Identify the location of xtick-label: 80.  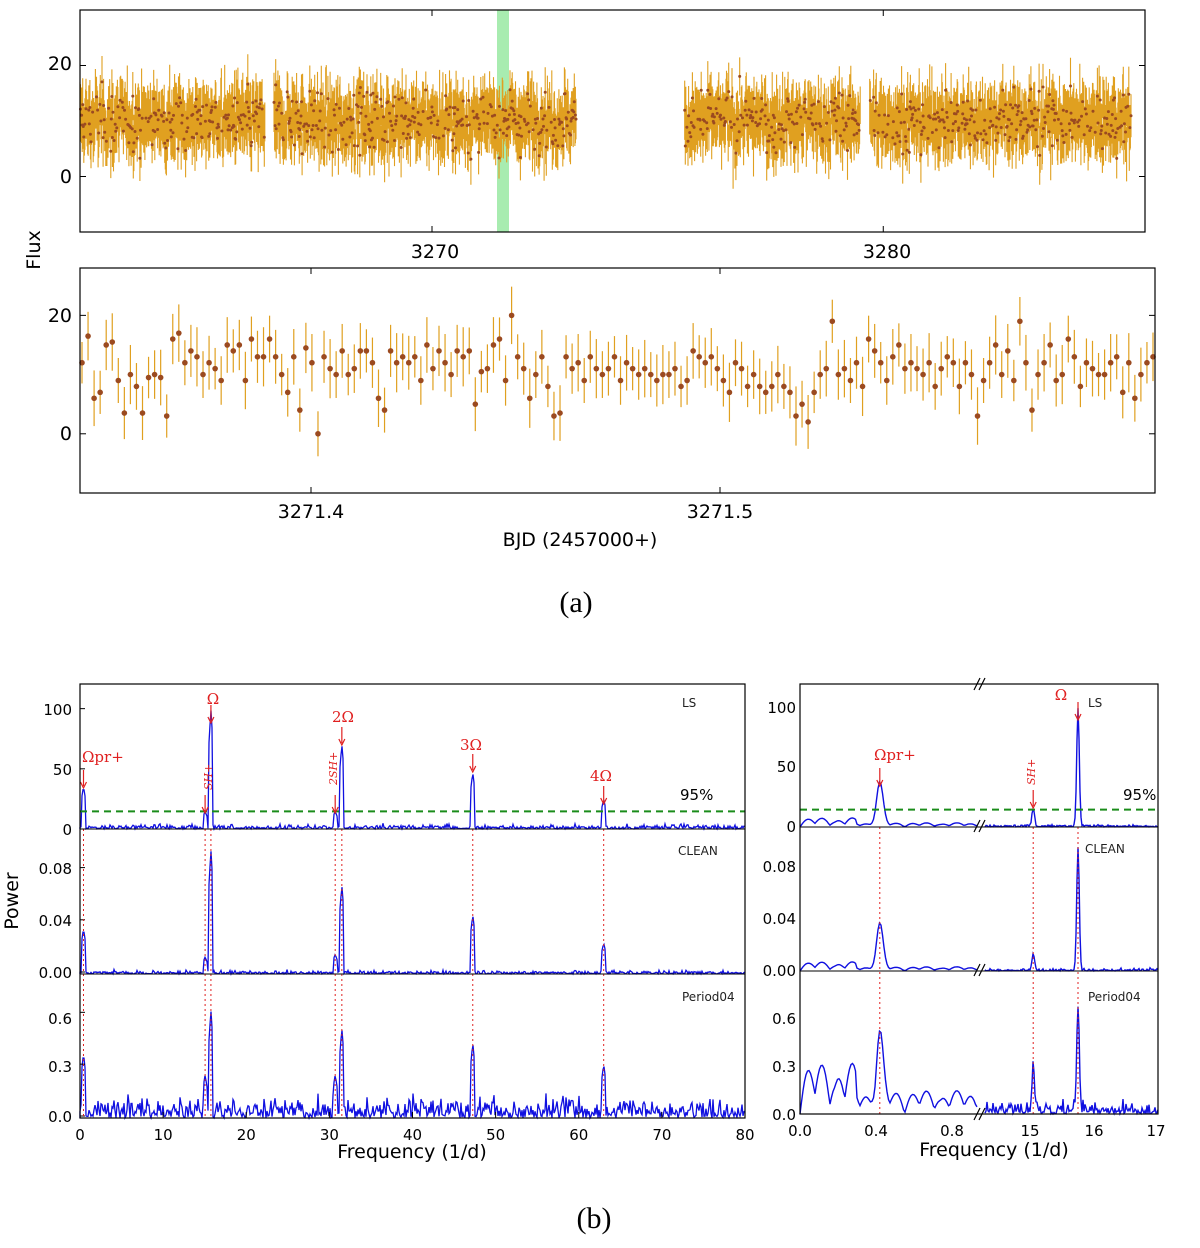
(744, 1135).